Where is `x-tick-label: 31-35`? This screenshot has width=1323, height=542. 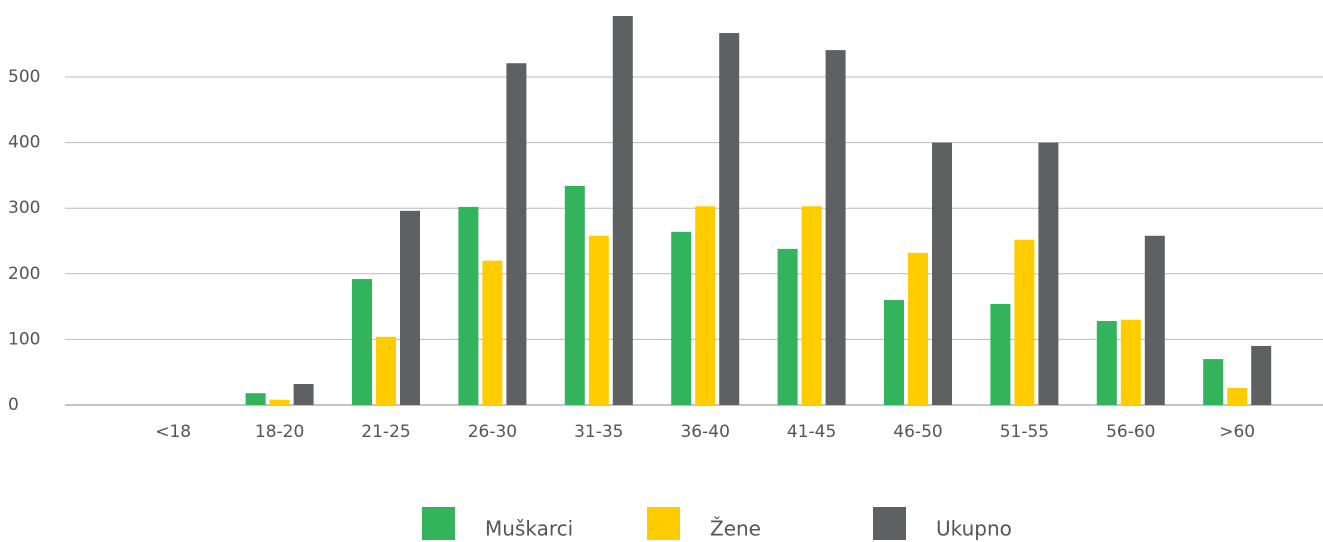
x-tick-label: 31-35 is located at coordinates (598, 432).